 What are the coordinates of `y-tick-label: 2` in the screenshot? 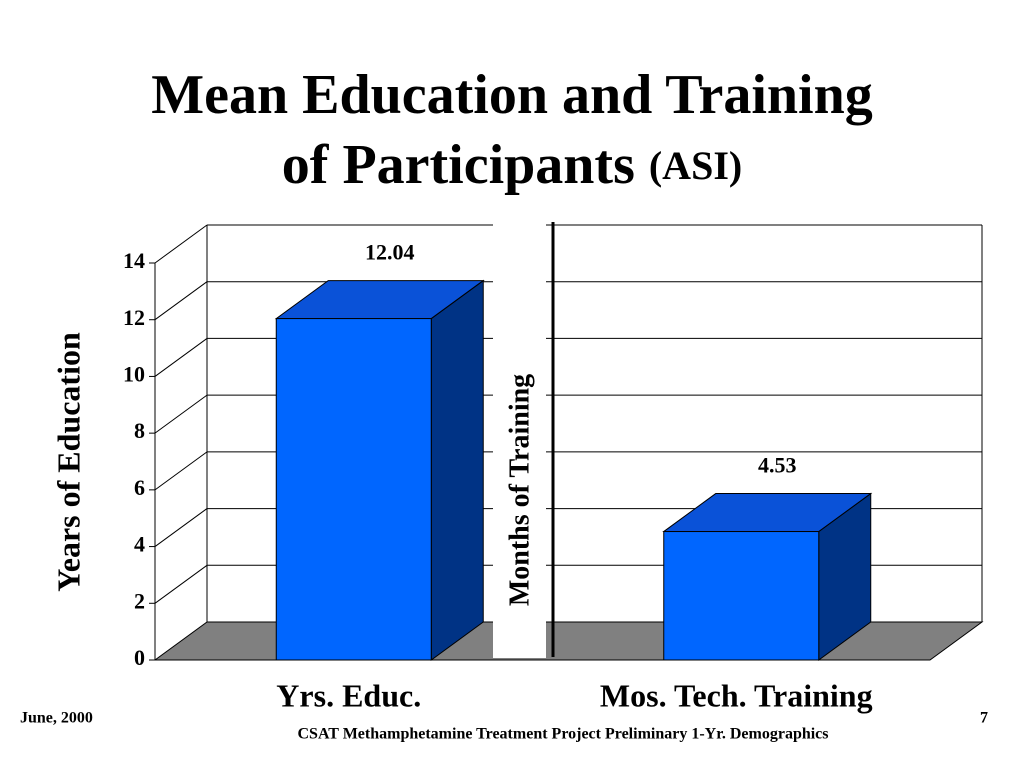 It's located at (139, 600).